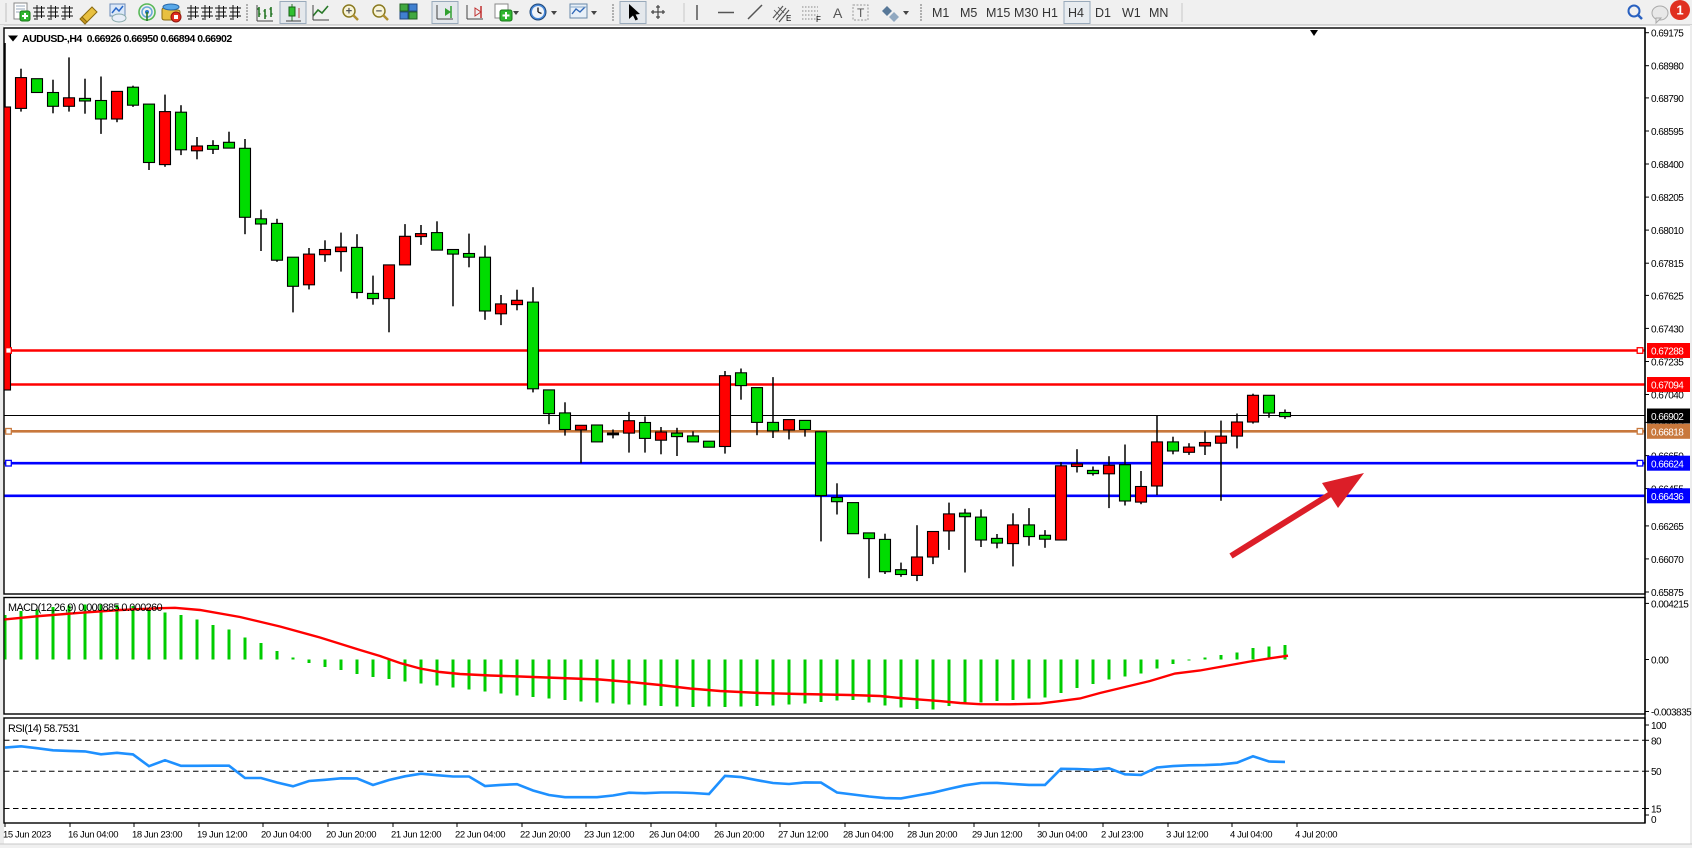  I want to click on svg-text: 28 Jun 20:00, so click(932, 835).